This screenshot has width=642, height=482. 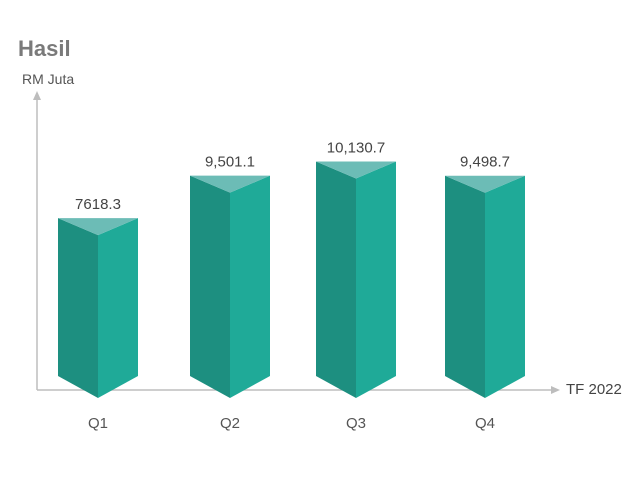 I want to click on bar-q2, so click(x=230, y=286).